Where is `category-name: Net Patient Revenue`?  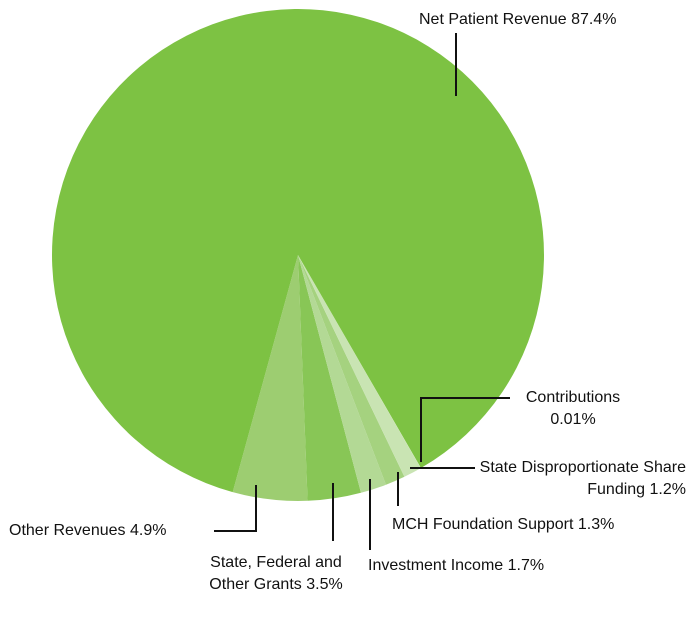 category-name: Net Patient Revenue is located at coordinates (493, 19).